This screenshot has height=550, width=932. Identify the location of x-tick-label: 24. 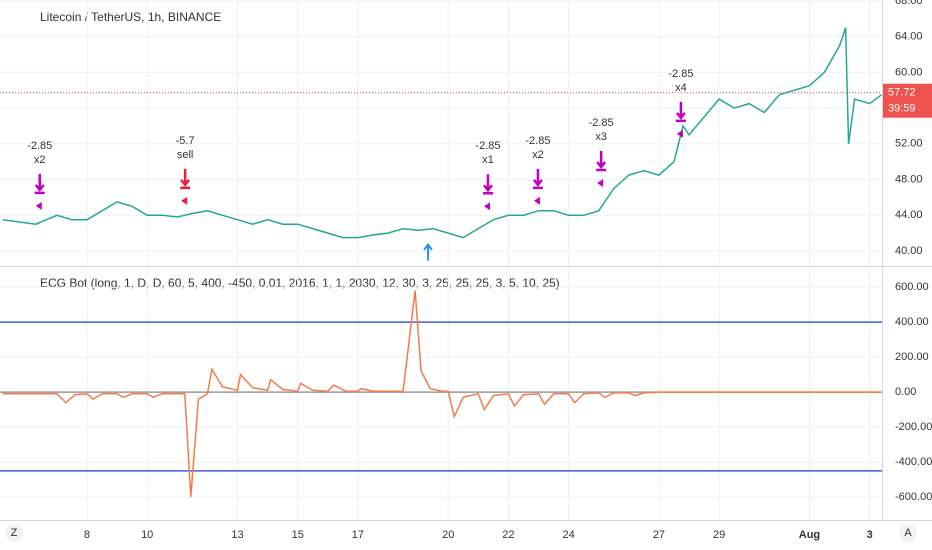
(569, 535).